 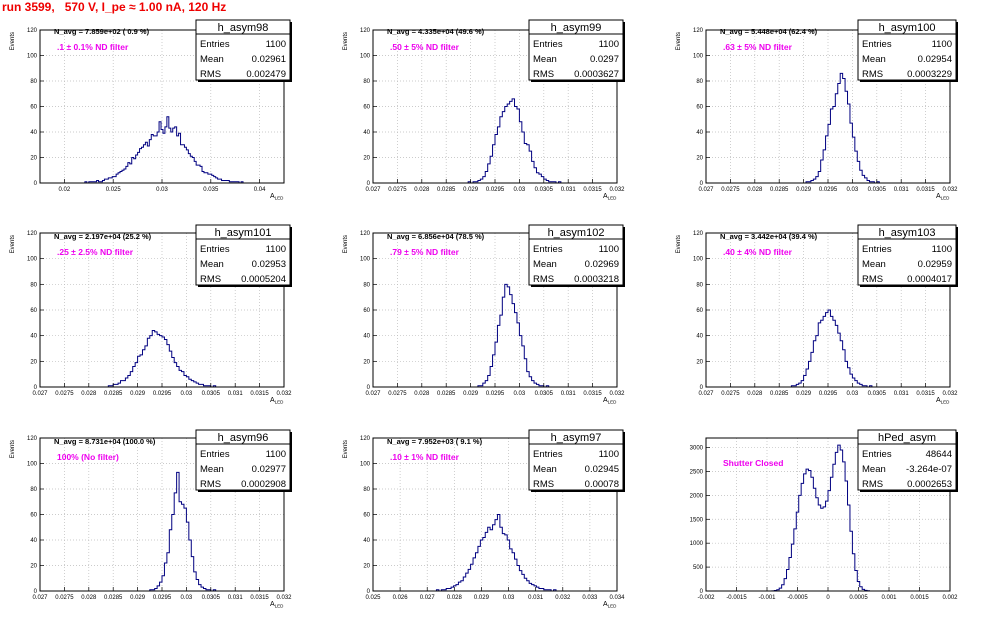 What do you see at coordinates (576, 438) in the screenshot?
I see `stats-box-title: h_asym97` at bounding box center [576, 438].